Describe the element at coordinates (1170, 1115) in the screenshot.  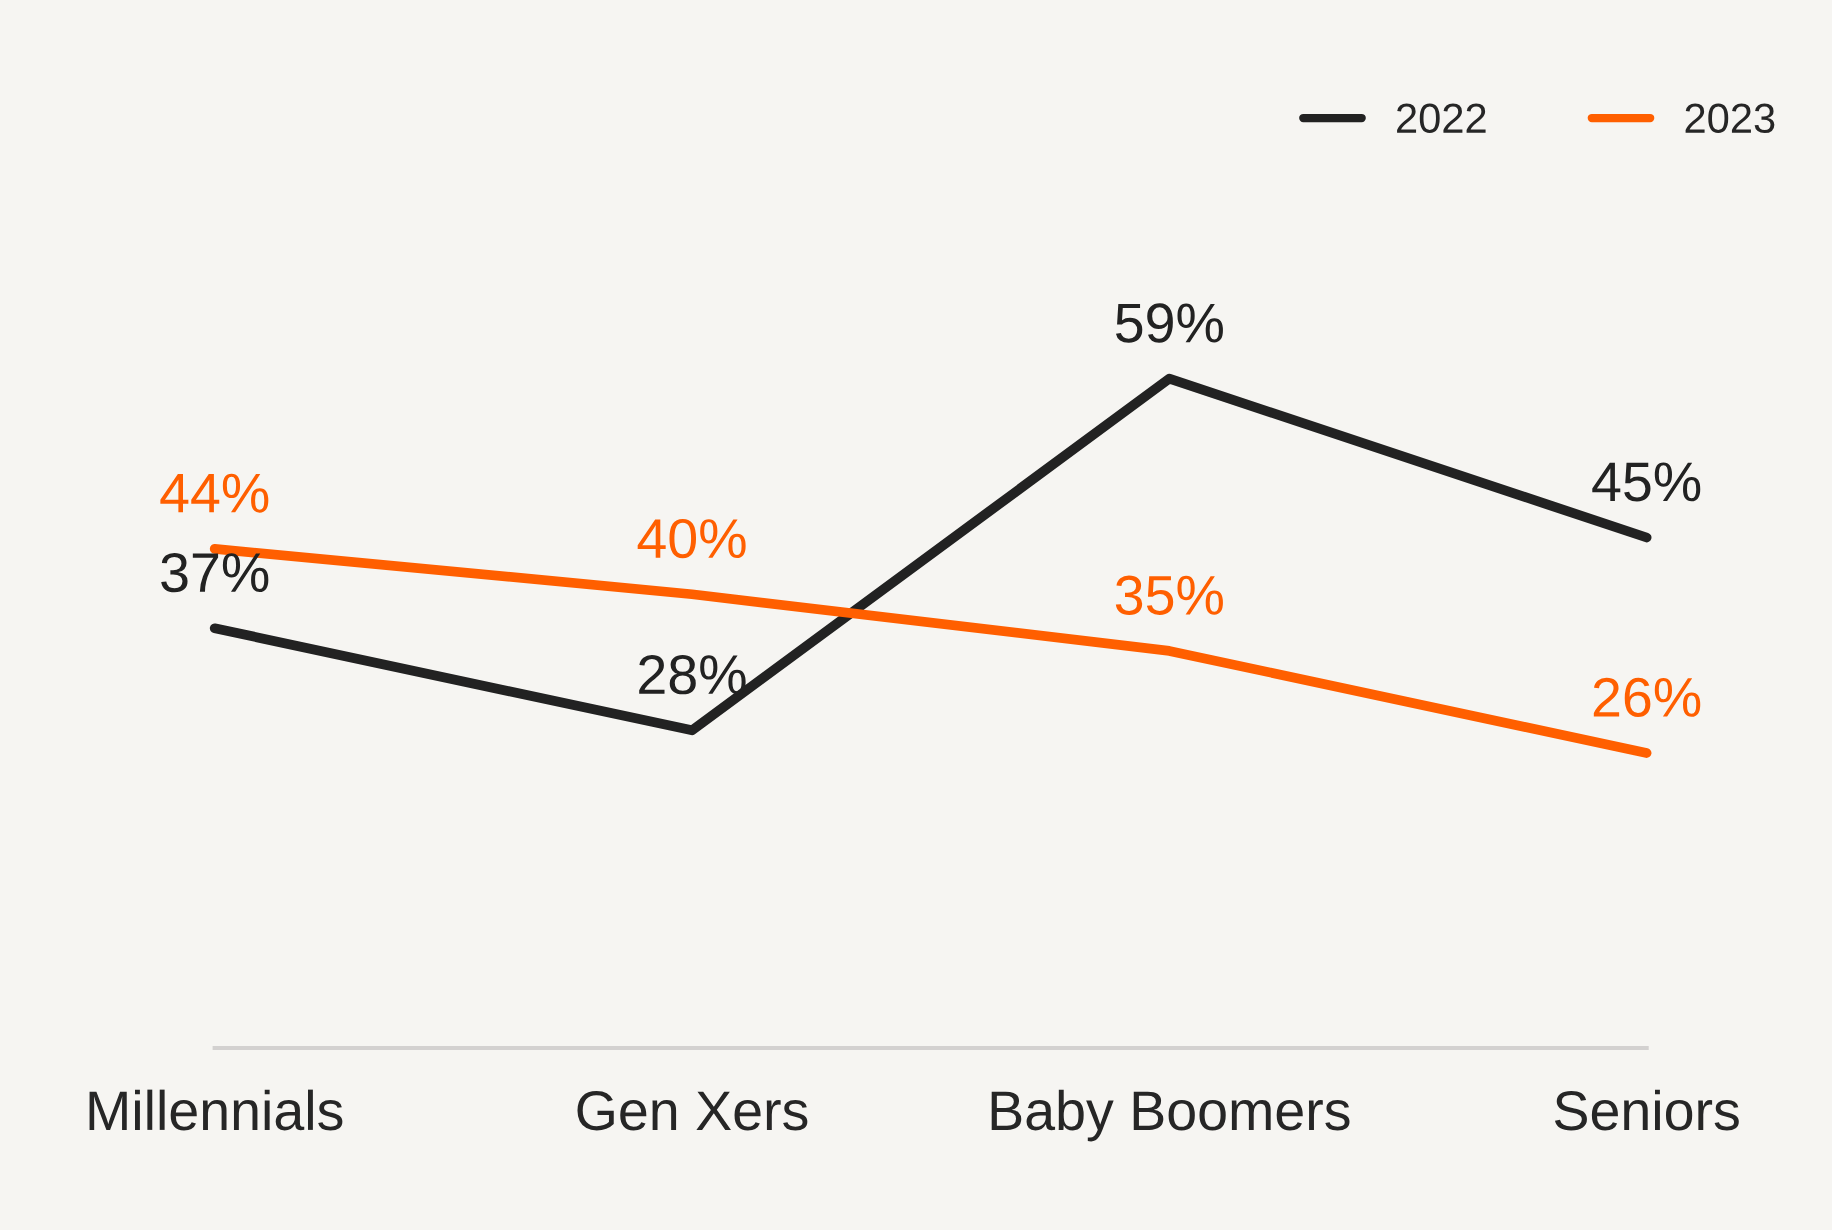
I see `x-tick-label: Baby Boomers` at that location.